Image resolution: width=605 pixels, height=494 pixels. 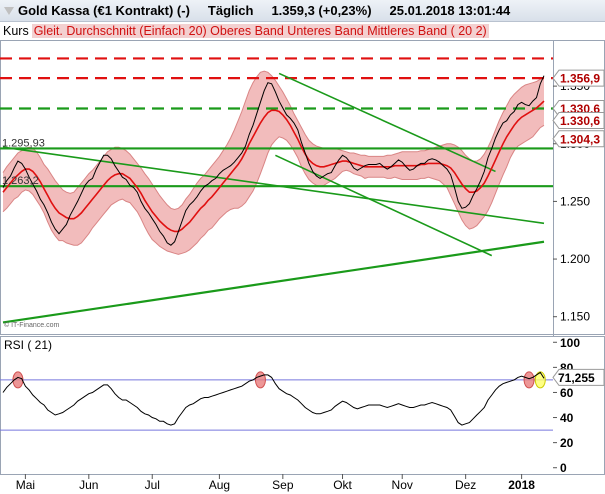 I want to click on price-tick-label-2: 1.250, so click(x=575, y=201).